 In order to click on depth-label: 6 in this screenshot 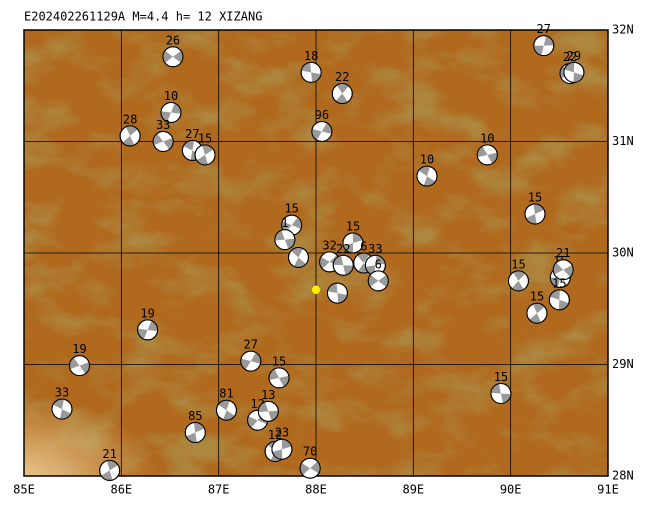, I will do `click(378, 264)`.